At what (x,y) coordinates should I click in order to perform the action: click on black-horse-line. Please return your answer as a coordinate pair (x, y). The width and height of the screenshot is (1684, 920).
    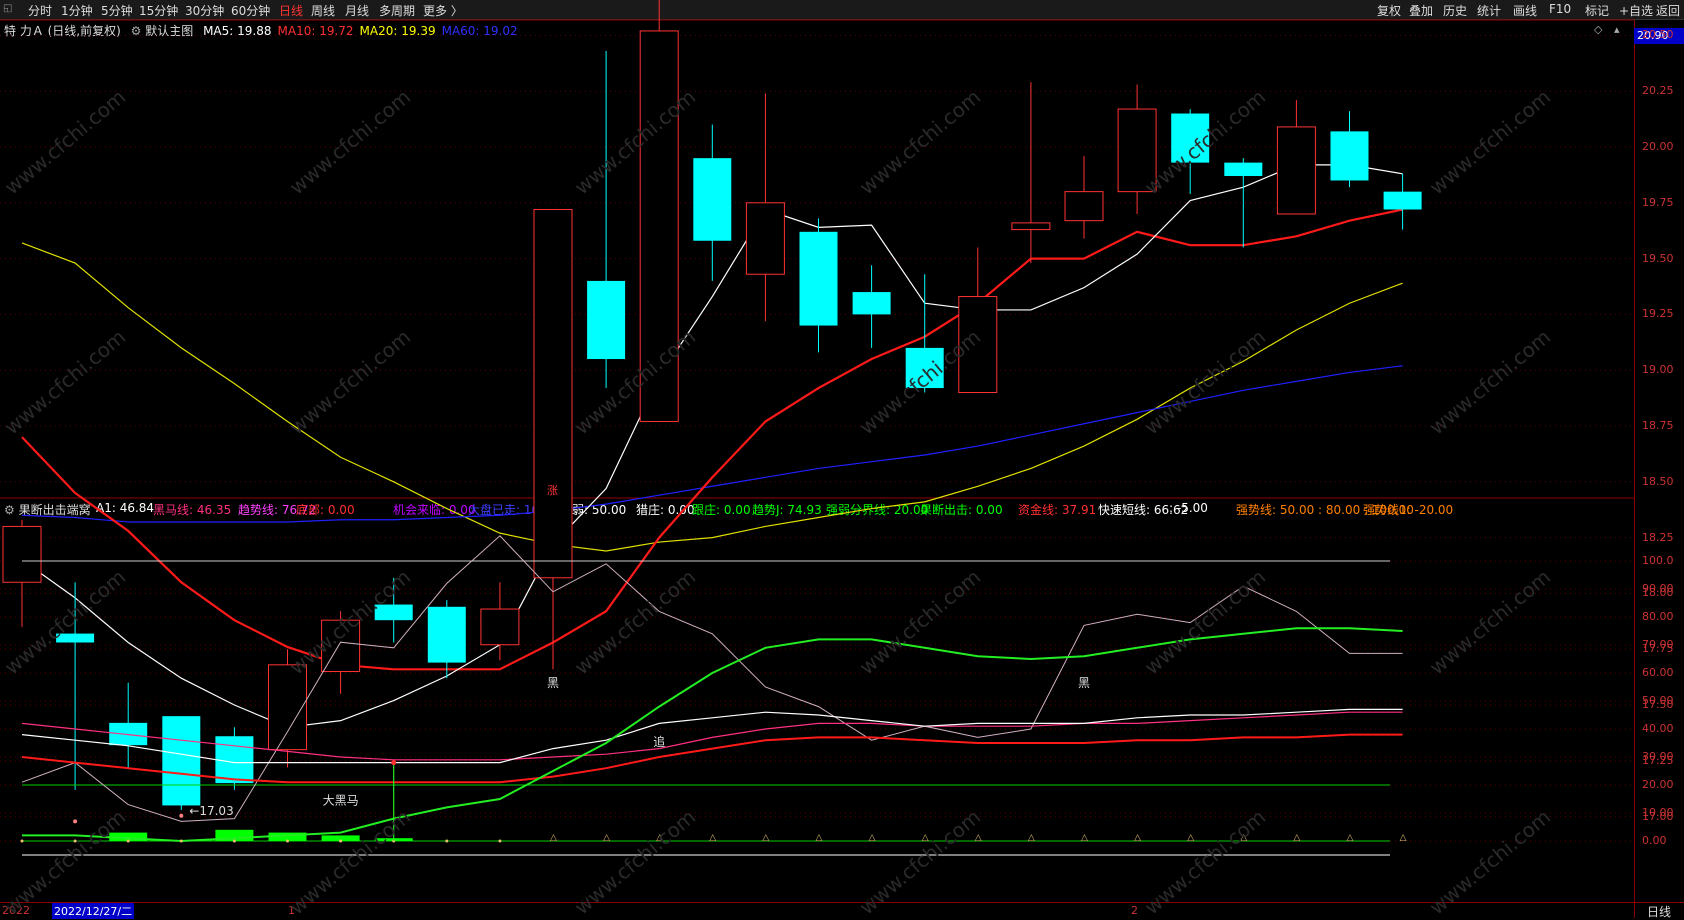
    Looking at the image, I should click on (712, 736).